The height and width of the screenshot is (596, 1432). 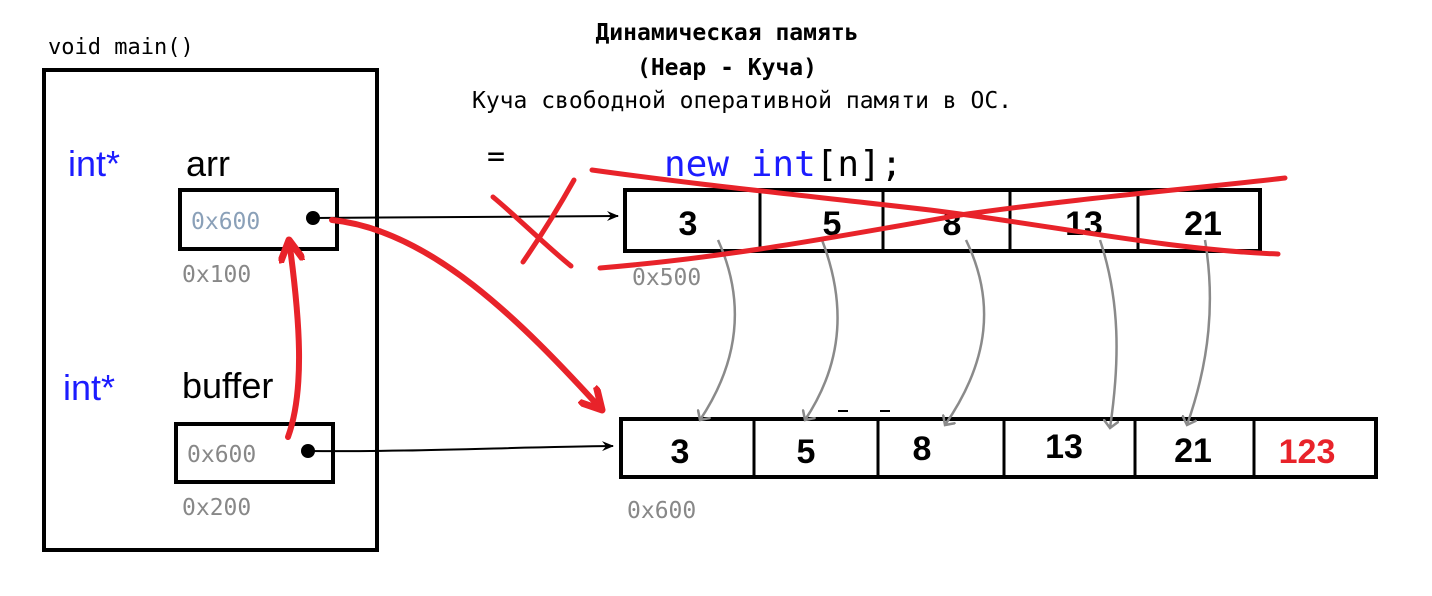 I want to click on buffer-pointer-arrow, so click(x=460, y=447).